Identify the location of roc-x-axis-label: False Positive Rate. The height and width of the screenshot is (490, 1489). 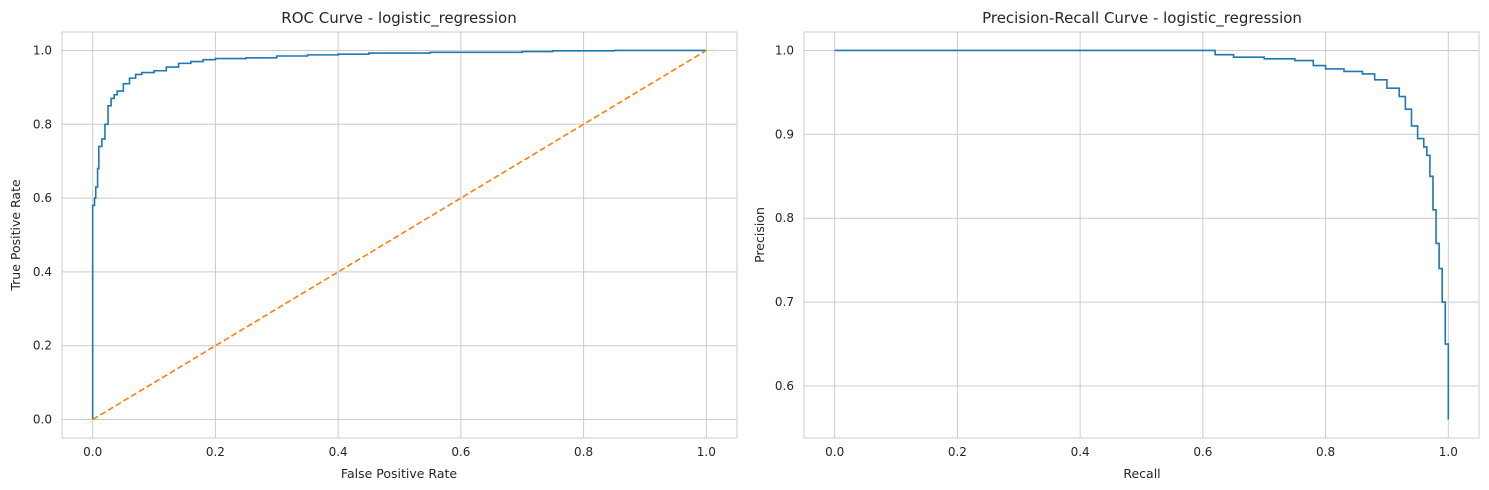
(399, 473).